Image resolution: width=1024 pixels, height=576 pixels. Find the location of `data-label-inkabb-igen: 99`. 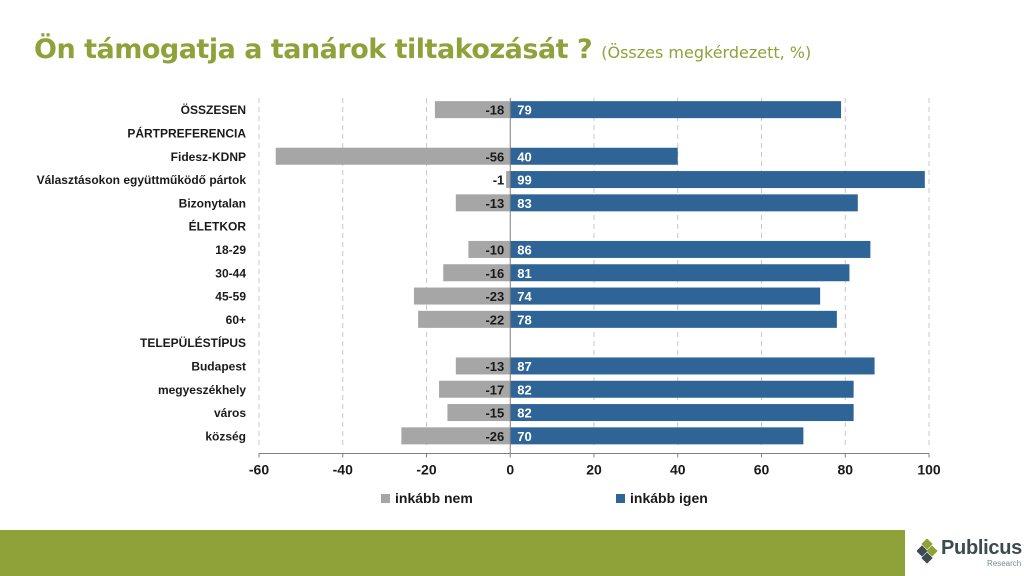

data-label-inkabb-igen: 99 is located at coordinates (524, 180).